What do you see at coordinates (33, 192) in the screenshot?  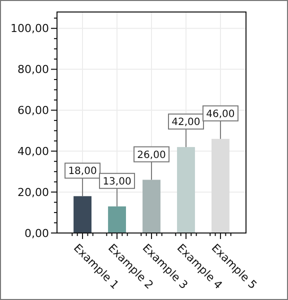 I see `y-tick-label: 20,00` at bounding box center [33, 192].